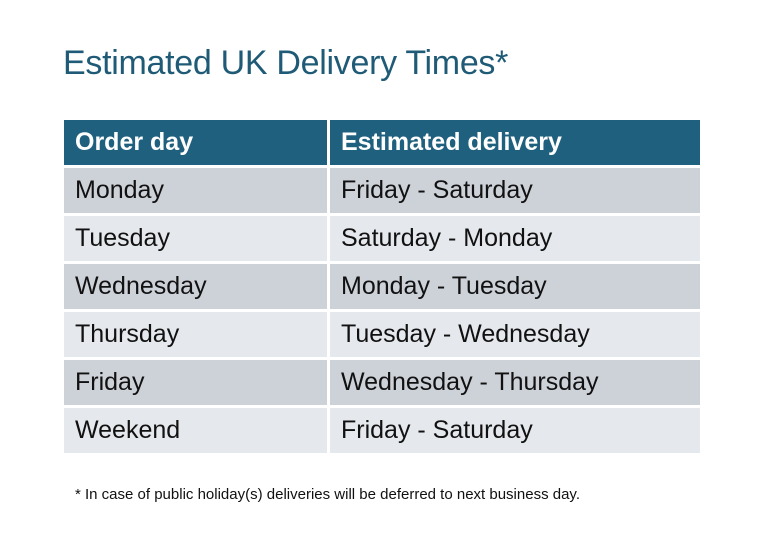 The image size is (769, 555). I want to click on order-day-cell: Wednesday, so click(195, 286).